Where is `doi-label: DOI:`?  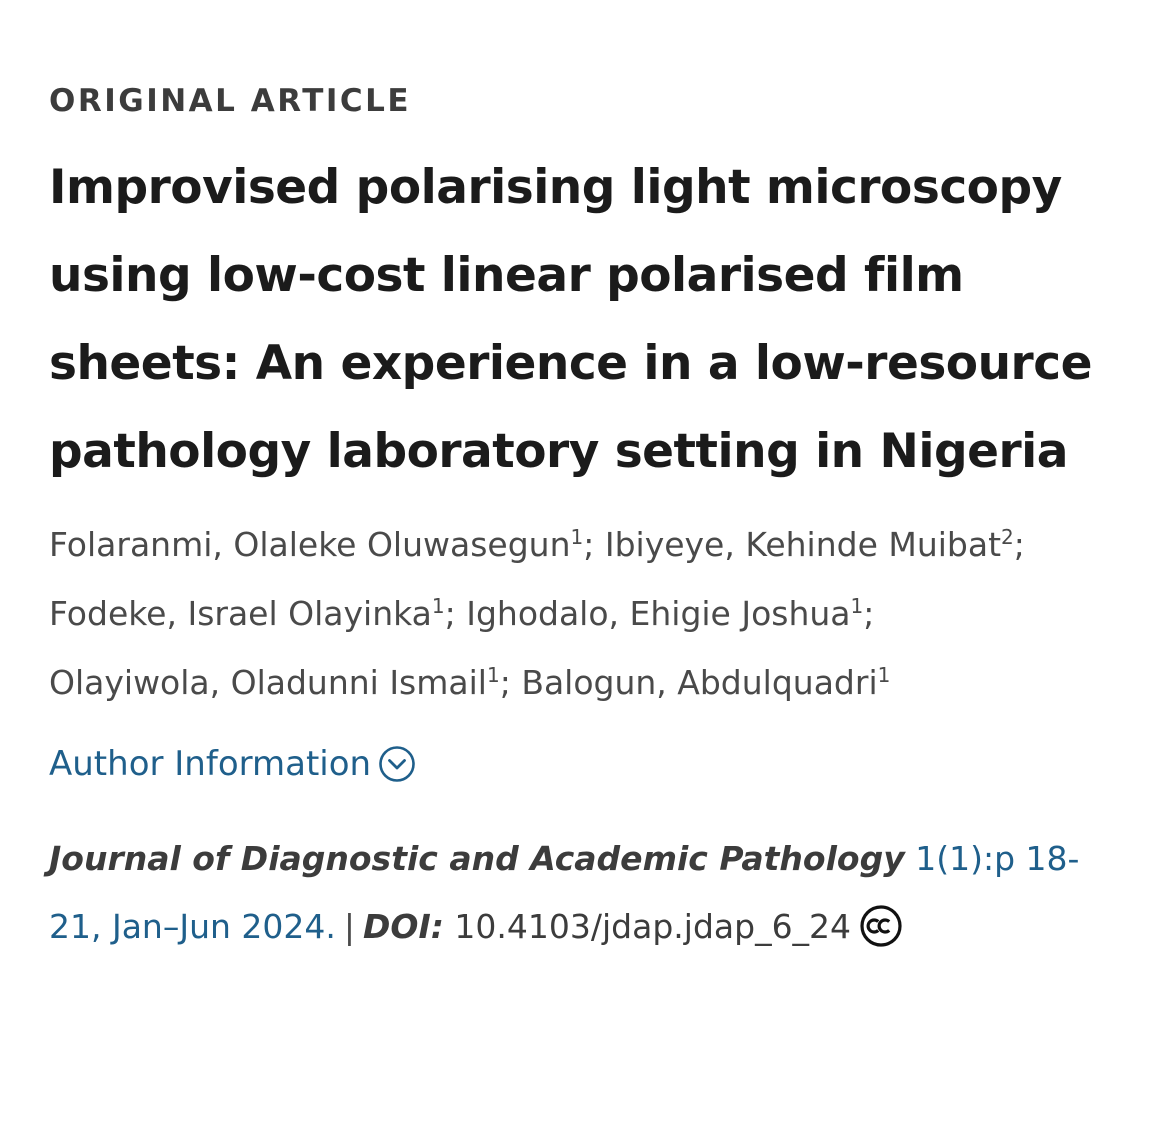 doi-label: DOI: is located at coordinates (403, 926).